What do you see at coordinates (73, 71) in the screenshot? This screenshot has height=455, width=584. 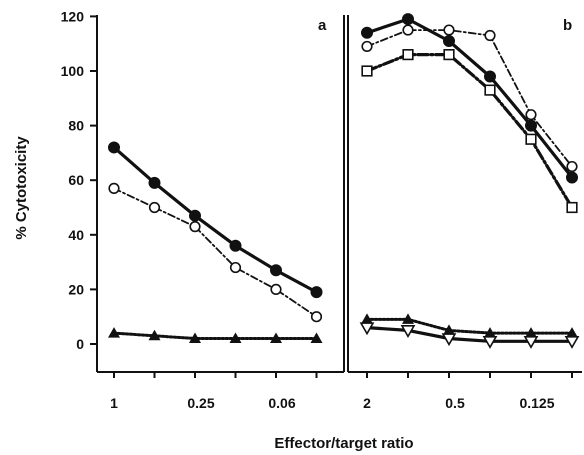 I see `y-tick-label: 100` at bounding box center [73, 71].